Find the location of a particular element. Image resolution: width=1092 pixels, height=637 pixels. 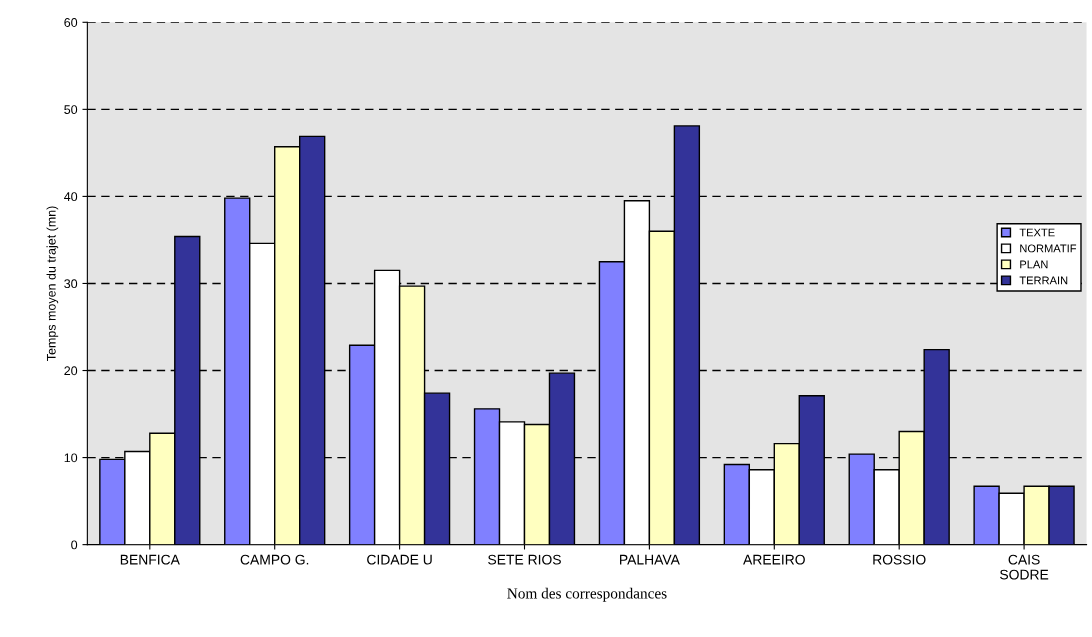

x-tick-label: CAIS SODRE is located at coordinates (1024, 567).